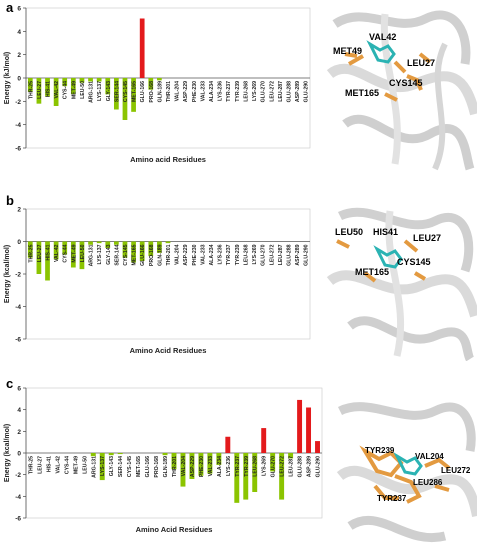 Image resolution: width=479 pixels, height=551 pixels. Describe the element at coordinates (272, 254) in the screenshot. I see `category-label: LEU-272` at that location.